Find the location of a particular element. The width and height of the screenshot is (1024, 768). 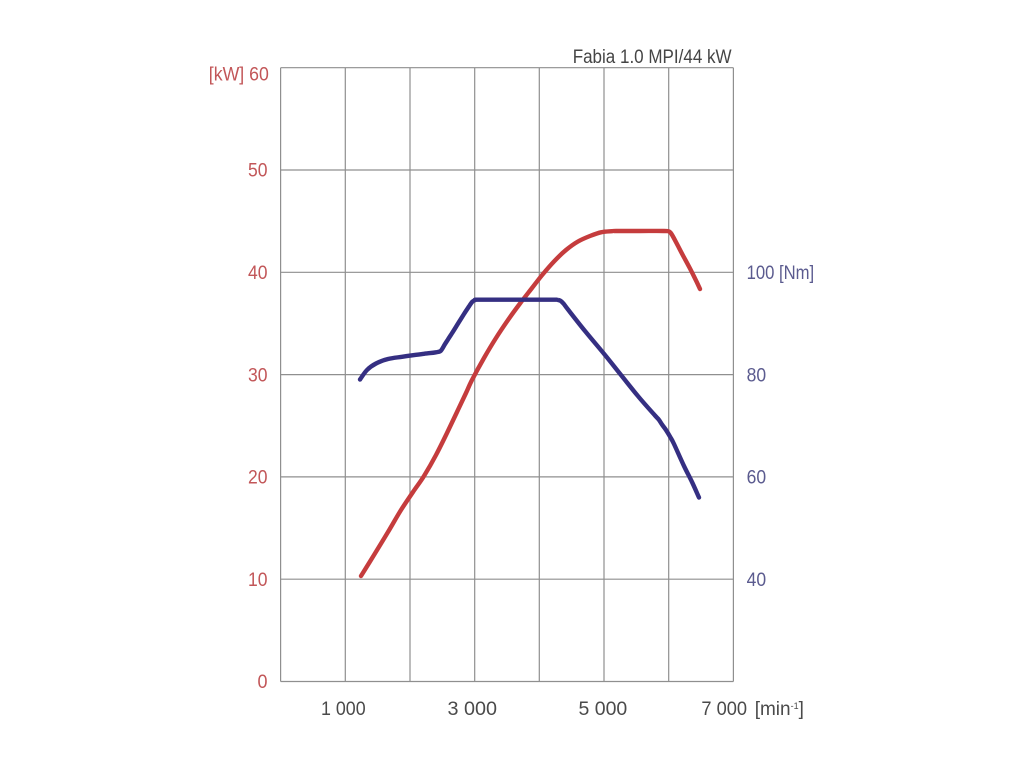

svg-text: 100 [Nm] is located at coordinates (781, 273).